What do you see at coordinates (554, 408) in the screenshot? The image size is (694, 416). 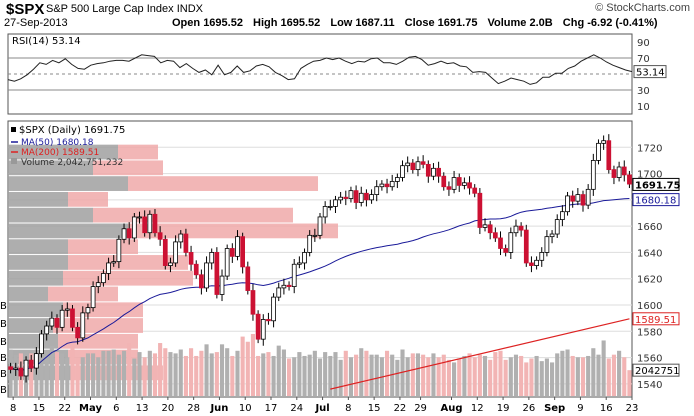 I see `x-tick-label: Sep` at bounding box center [554, 408].